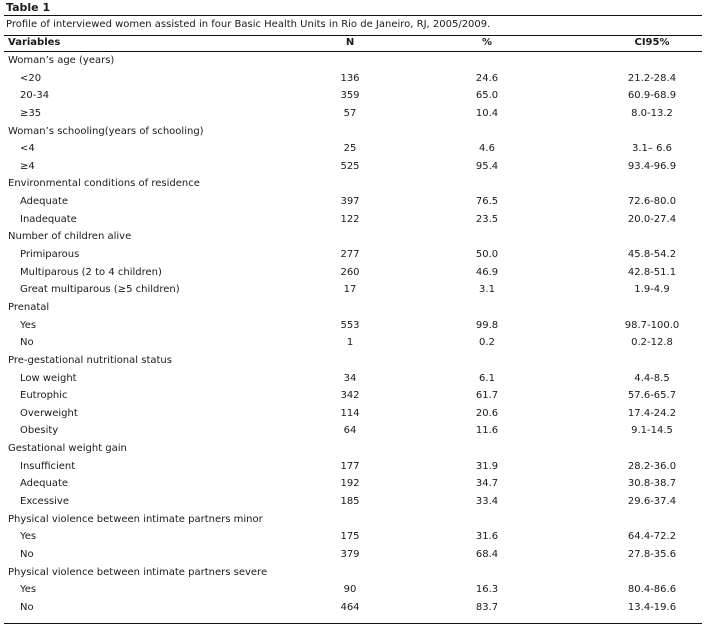 This screenshot has width=706, height=632. I want to click on group-row: Number of children alive, so click(353, 236).